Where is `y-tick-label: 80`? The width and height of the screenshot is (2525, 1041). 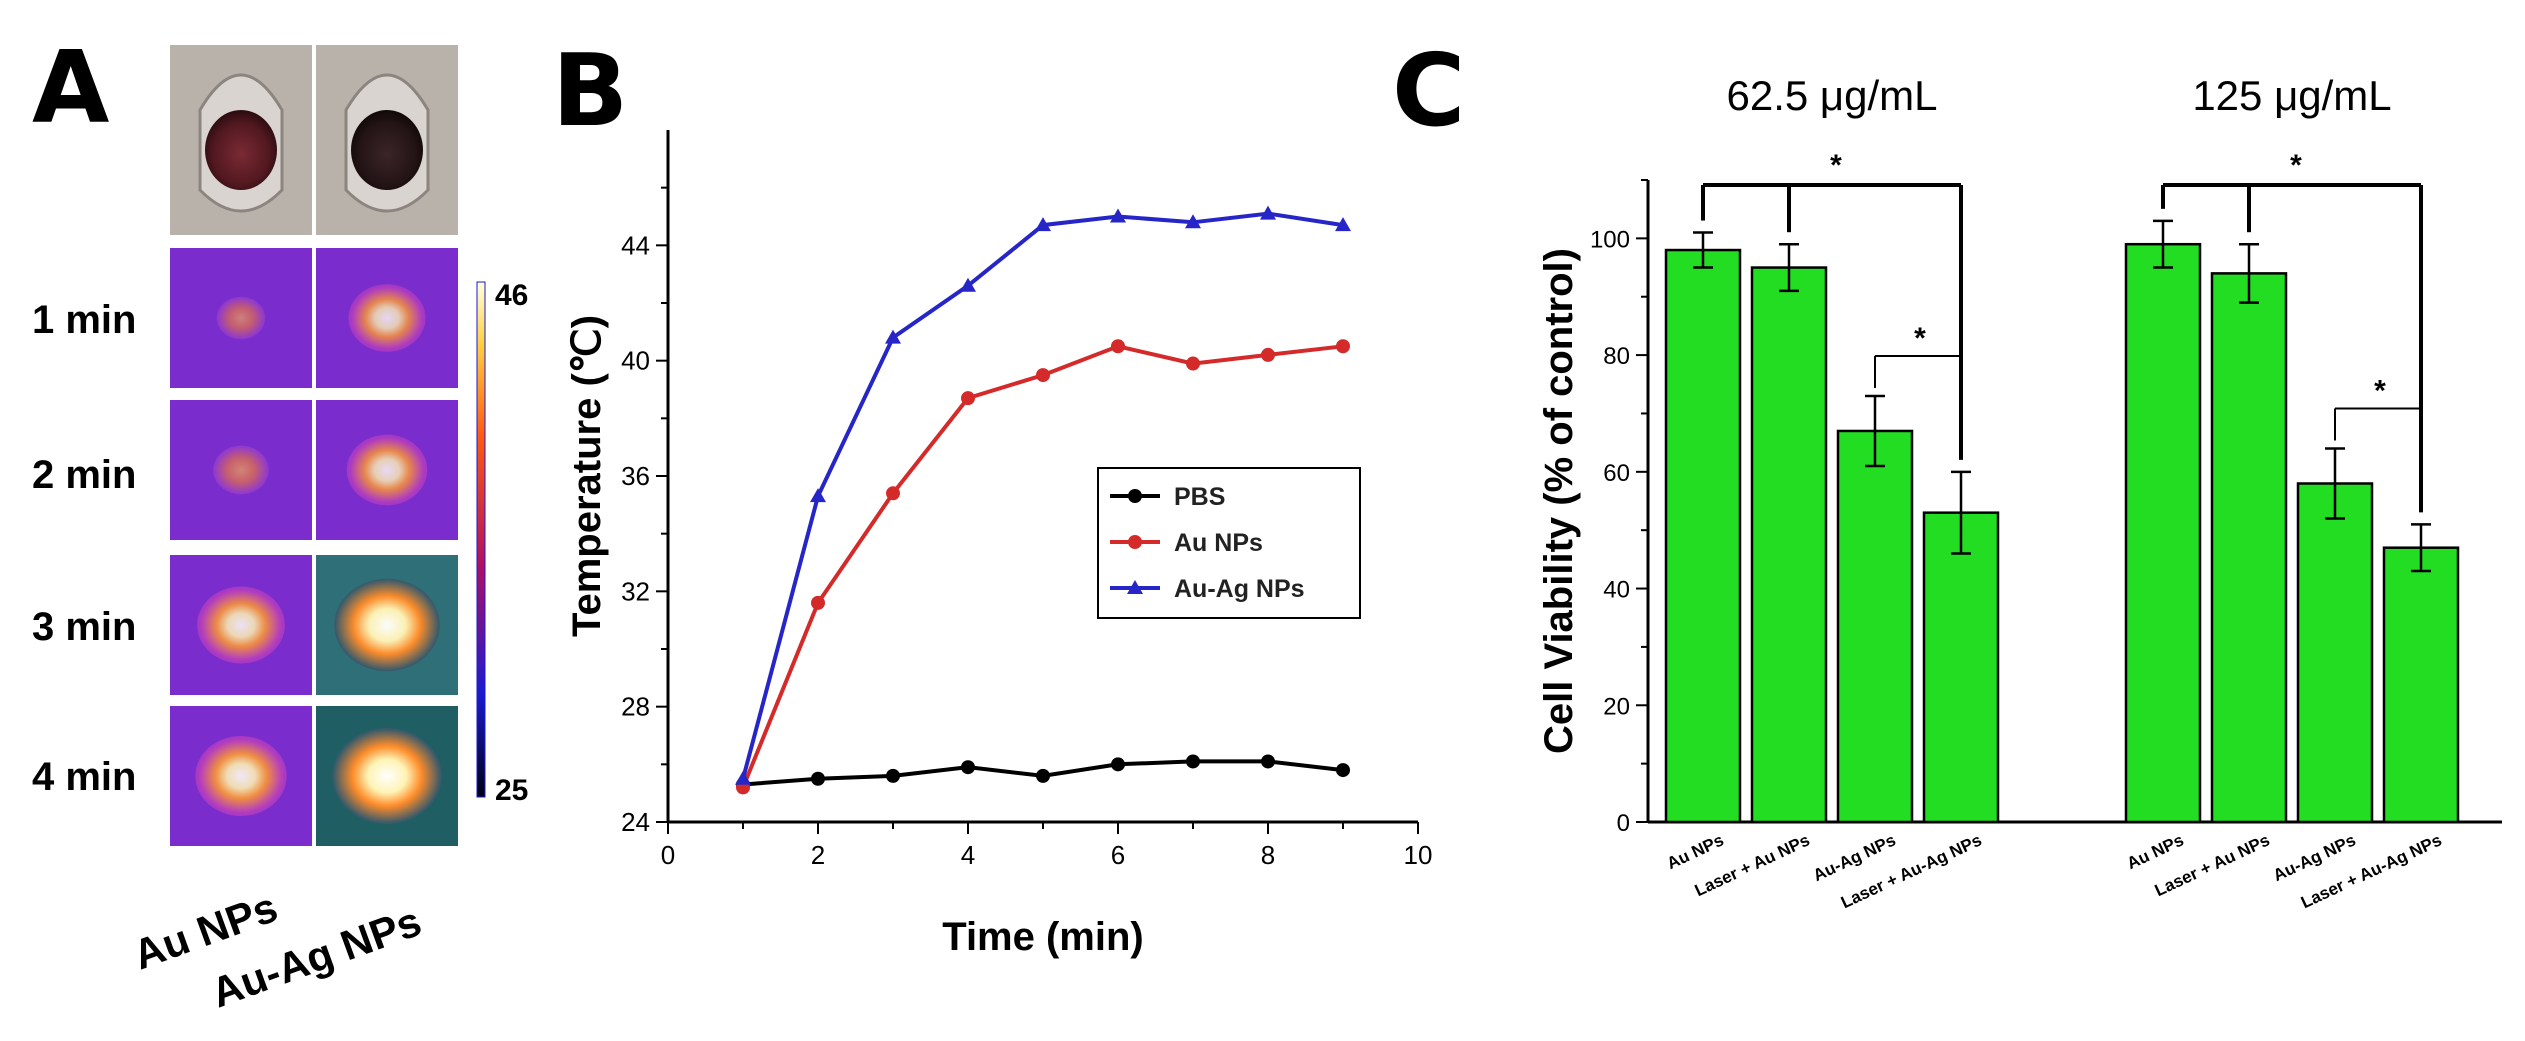 y-tick-label: 80 is located at coordinates (1616, 356).